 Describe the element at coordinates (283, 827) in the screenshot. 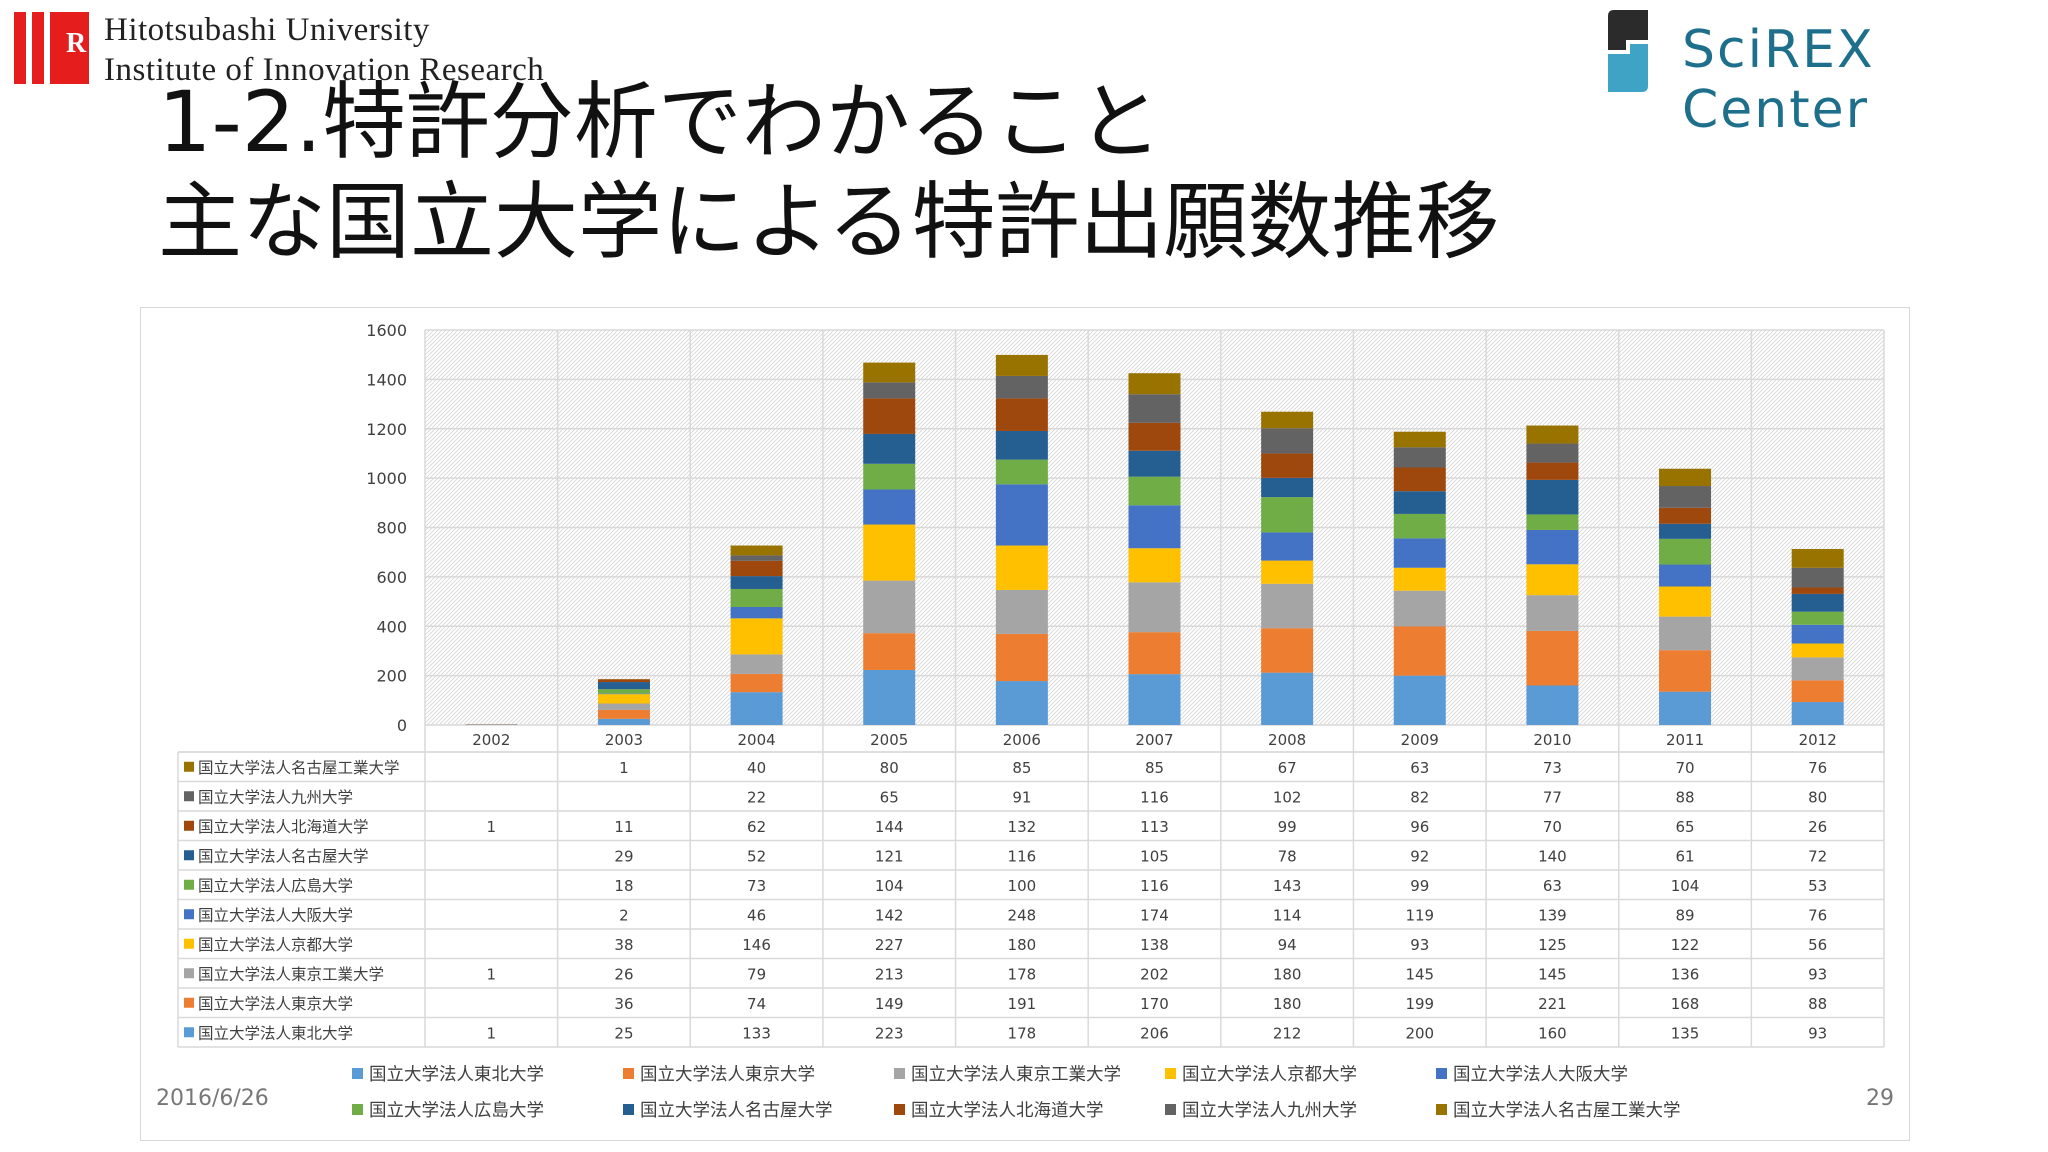

I see `table-series-name: 国立大学法人北海道大学` at that location.